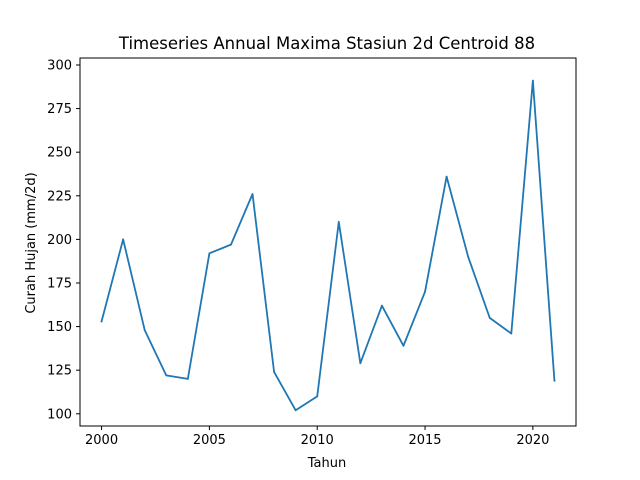 This screenshot has width=640, height=480. Describe the element at coordinates (59, 65) in the screenshot. I see `y-tick-label: 300` at that location.